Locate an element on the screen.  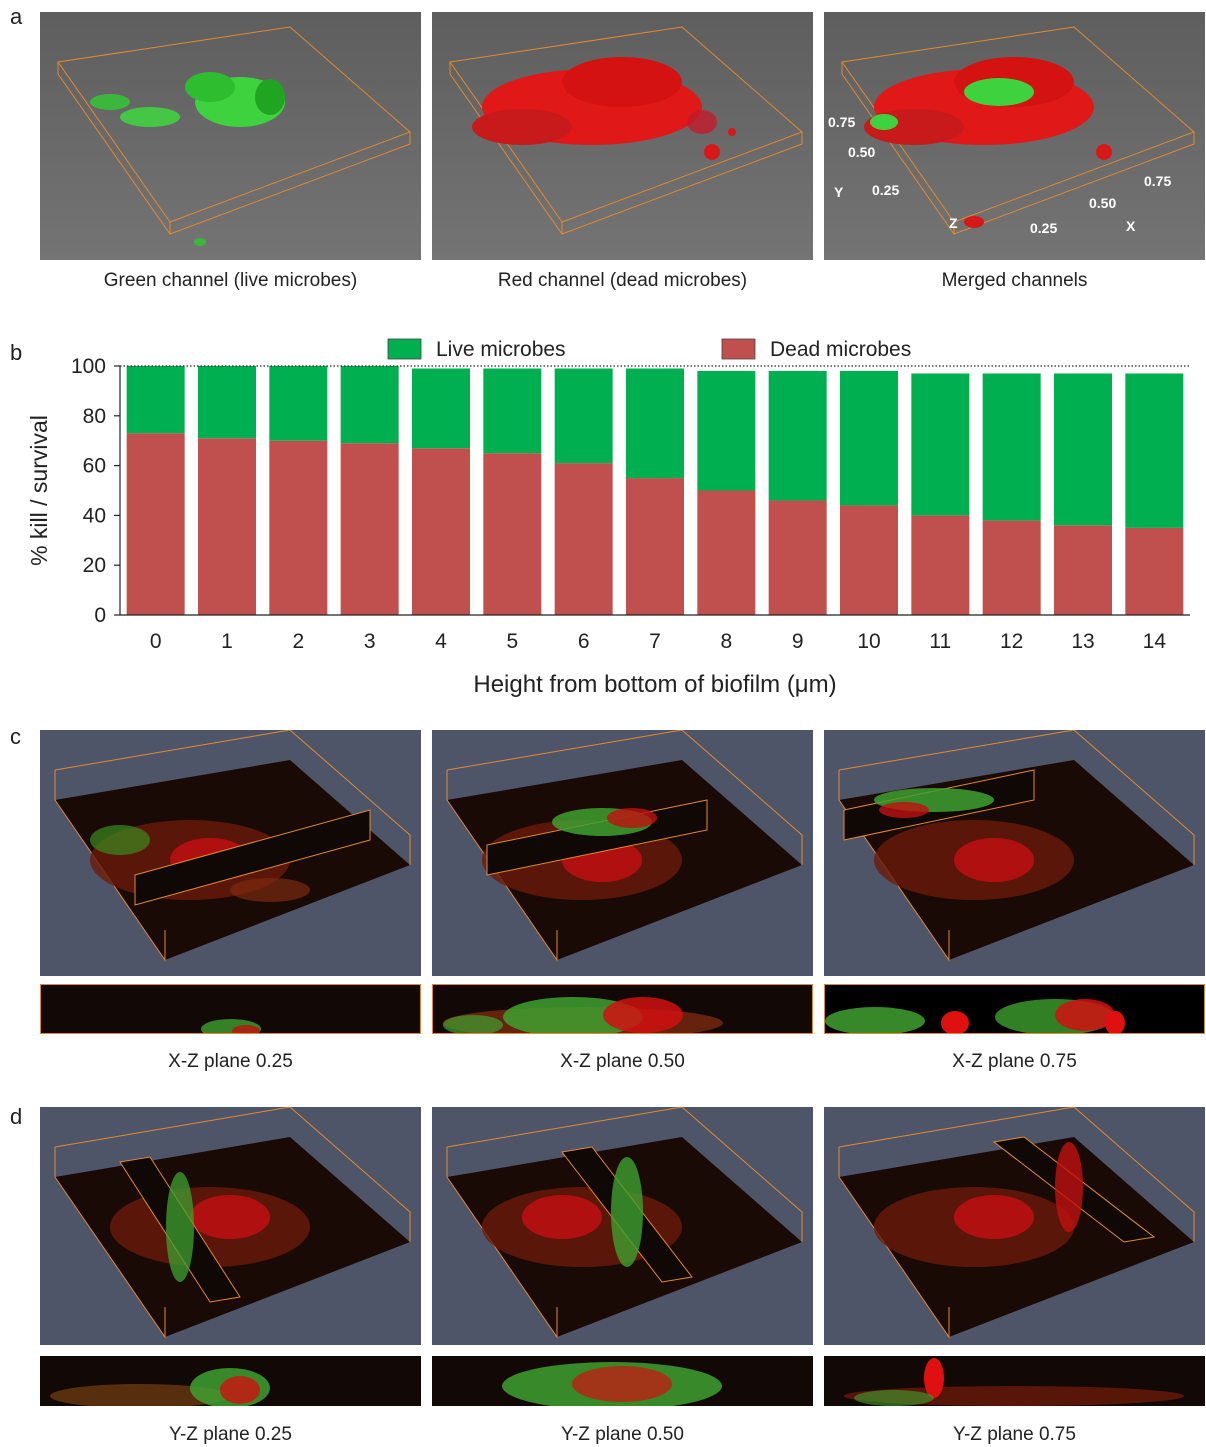
y-tick-075: 0.75 is located at coordinates (842, 122).